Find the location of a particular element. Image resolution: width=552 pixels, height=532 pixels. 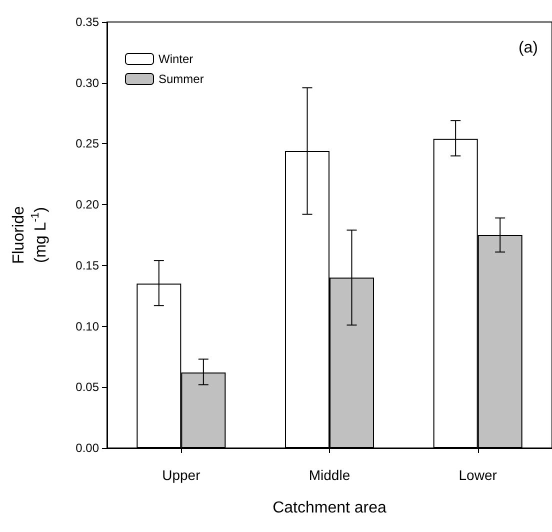

y-tick-label: 0.05 is located at coordinates (88, 387).